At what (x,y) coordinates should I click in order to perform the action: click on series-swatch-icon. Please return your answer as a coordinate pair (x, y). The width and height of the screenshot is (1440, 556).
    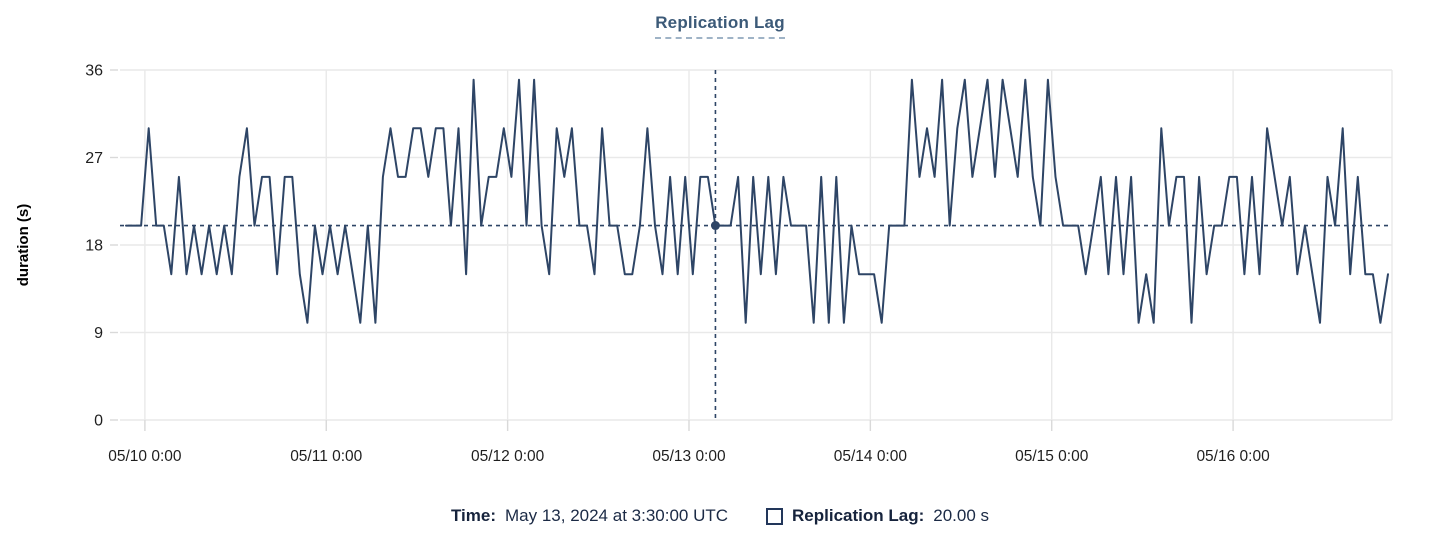
    Looking at the image, I should click on (775, 516).